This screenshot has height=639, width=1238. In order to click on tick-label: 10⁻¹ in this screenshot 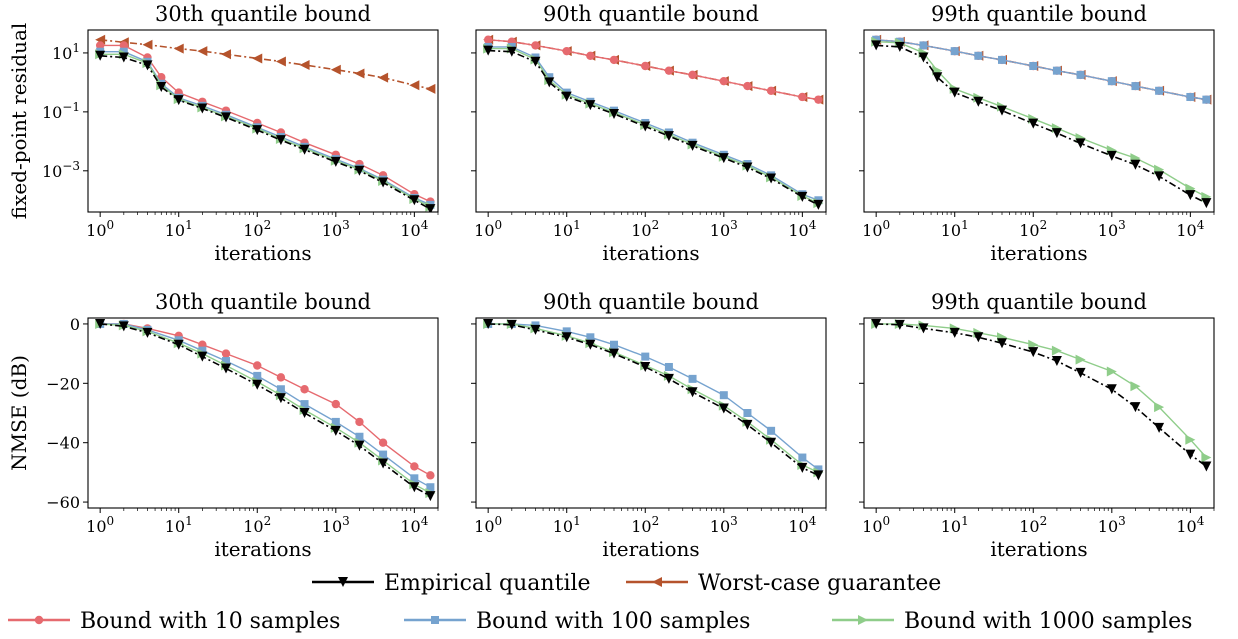, I will do `click(61, 111)`.